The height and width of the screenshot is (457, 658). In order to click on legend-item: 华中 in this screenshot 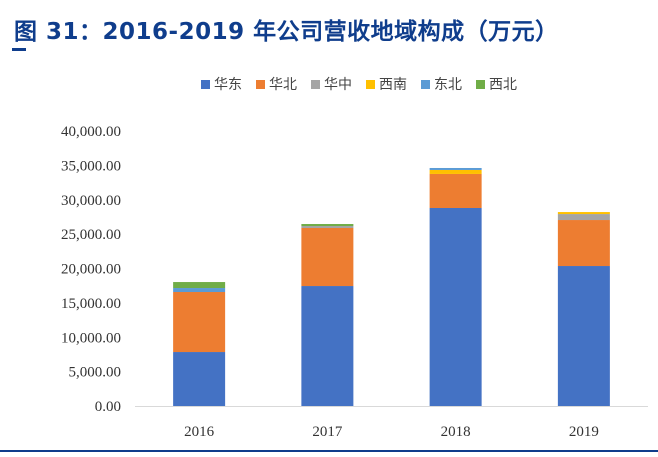, I will do `click(331, 84)`.